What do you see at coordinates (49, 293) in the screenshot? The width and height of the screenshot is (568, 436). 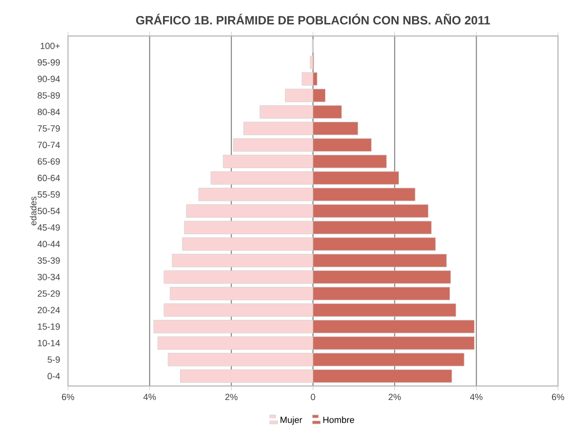 I see `y-tick-label: 25-29` at bounding box center [49, 293].